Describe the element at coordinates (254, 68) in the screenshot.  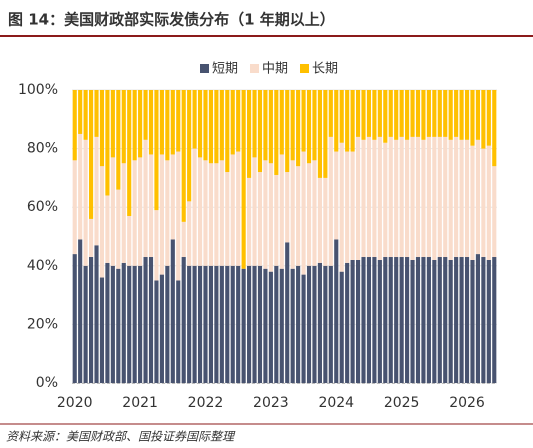
I see `legend-swatch` at that location.